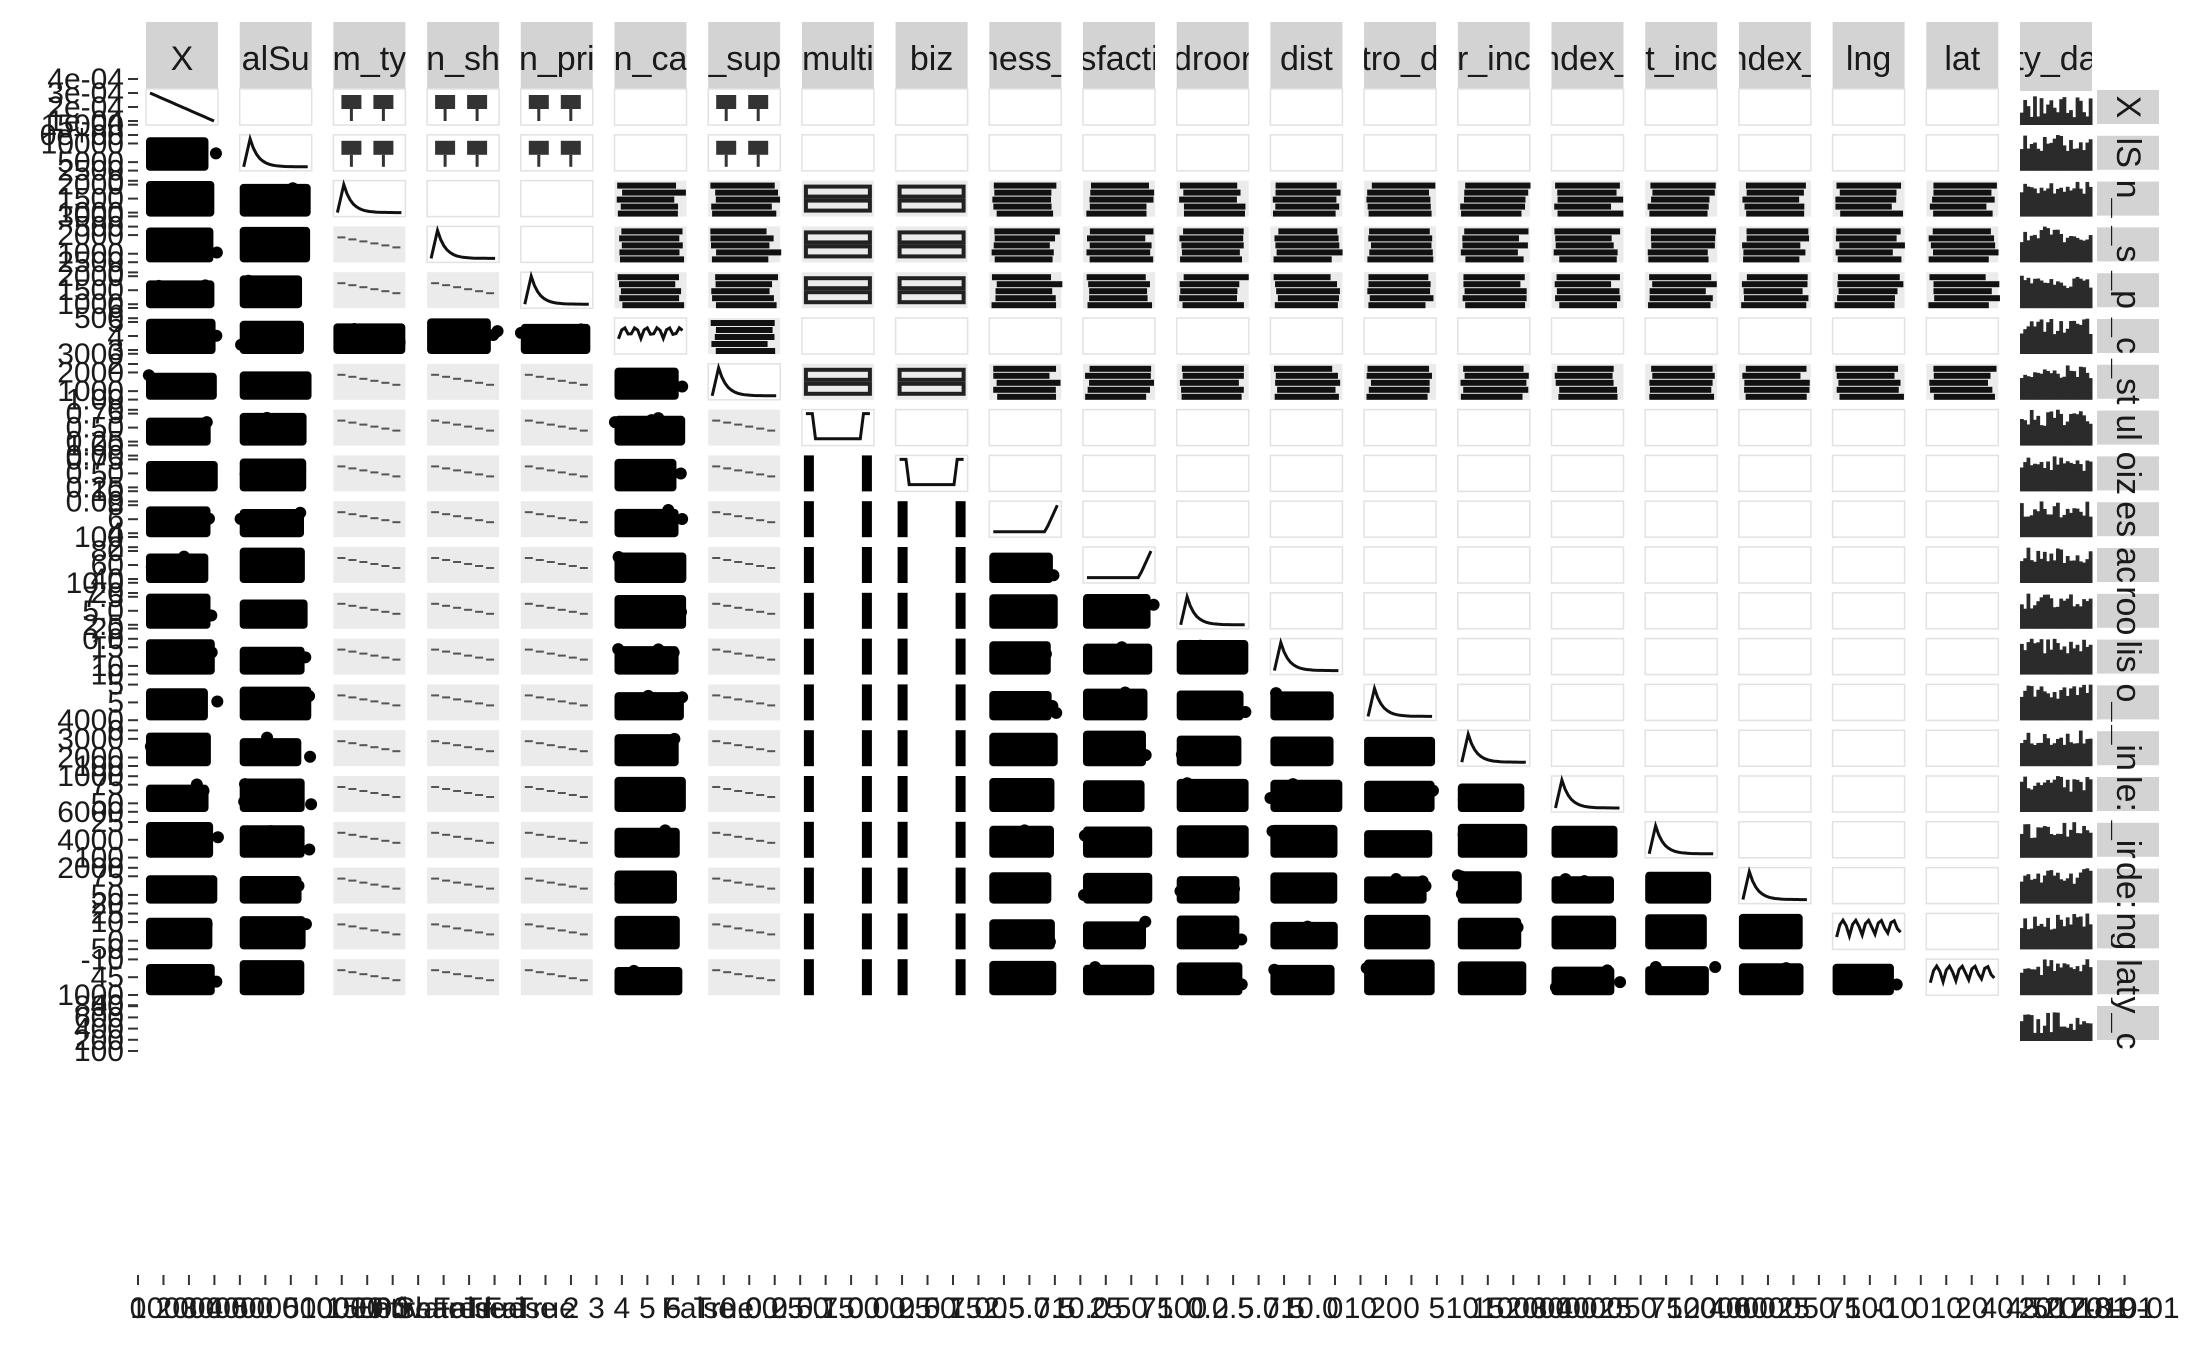  Describe the element at coordinates (2128, 199) in the screenshot. I see `row-strip-label: n_` at that location.